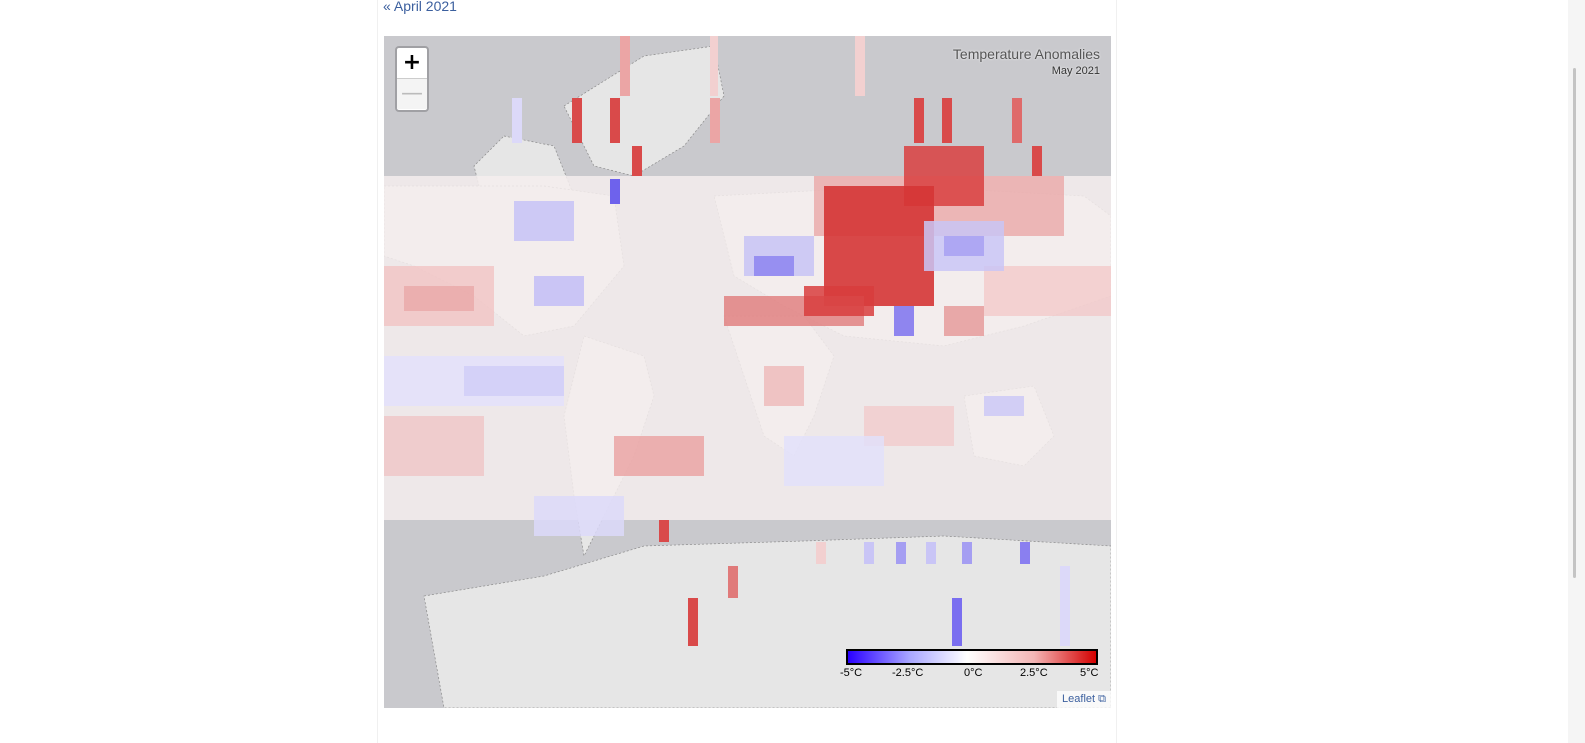  I want to click on zoom-in-button: +, so click(412, 63).